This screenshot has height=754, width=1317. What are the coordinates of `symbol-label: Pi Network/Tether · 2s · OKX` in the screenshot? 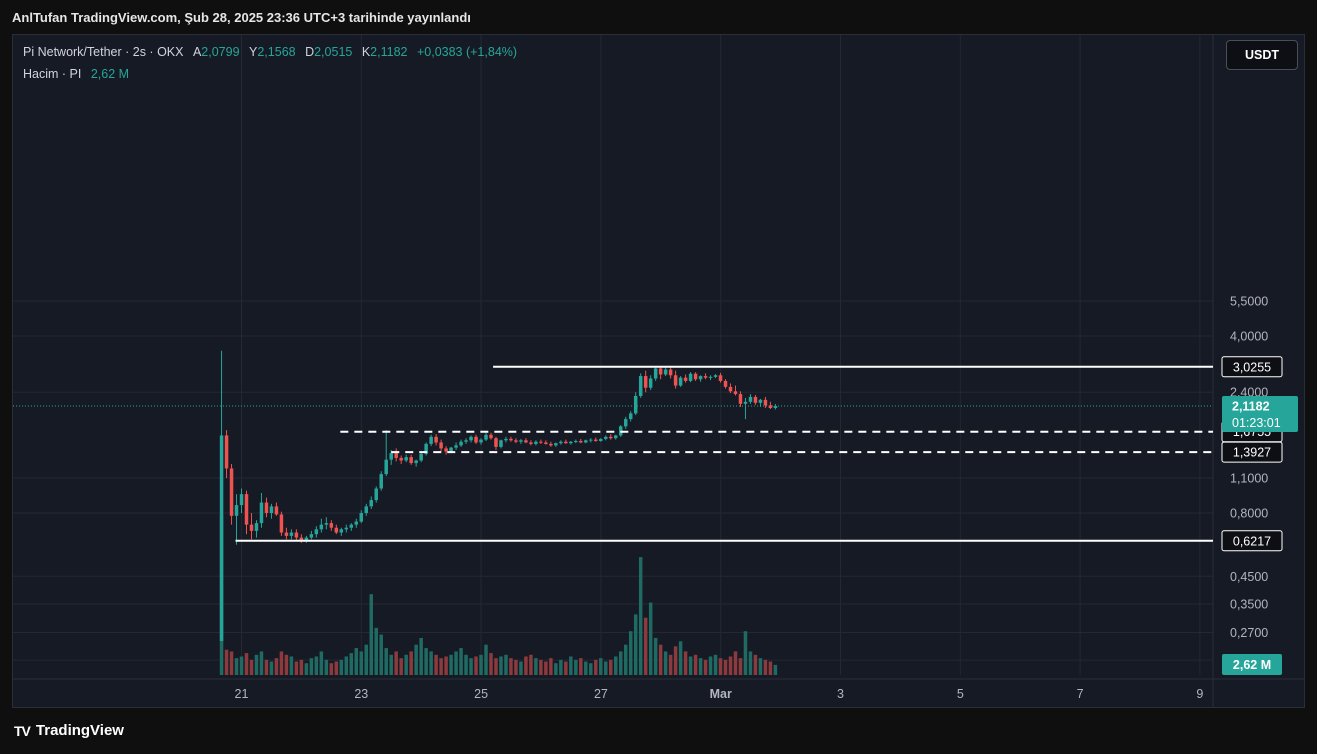 It's located at (103, 52).